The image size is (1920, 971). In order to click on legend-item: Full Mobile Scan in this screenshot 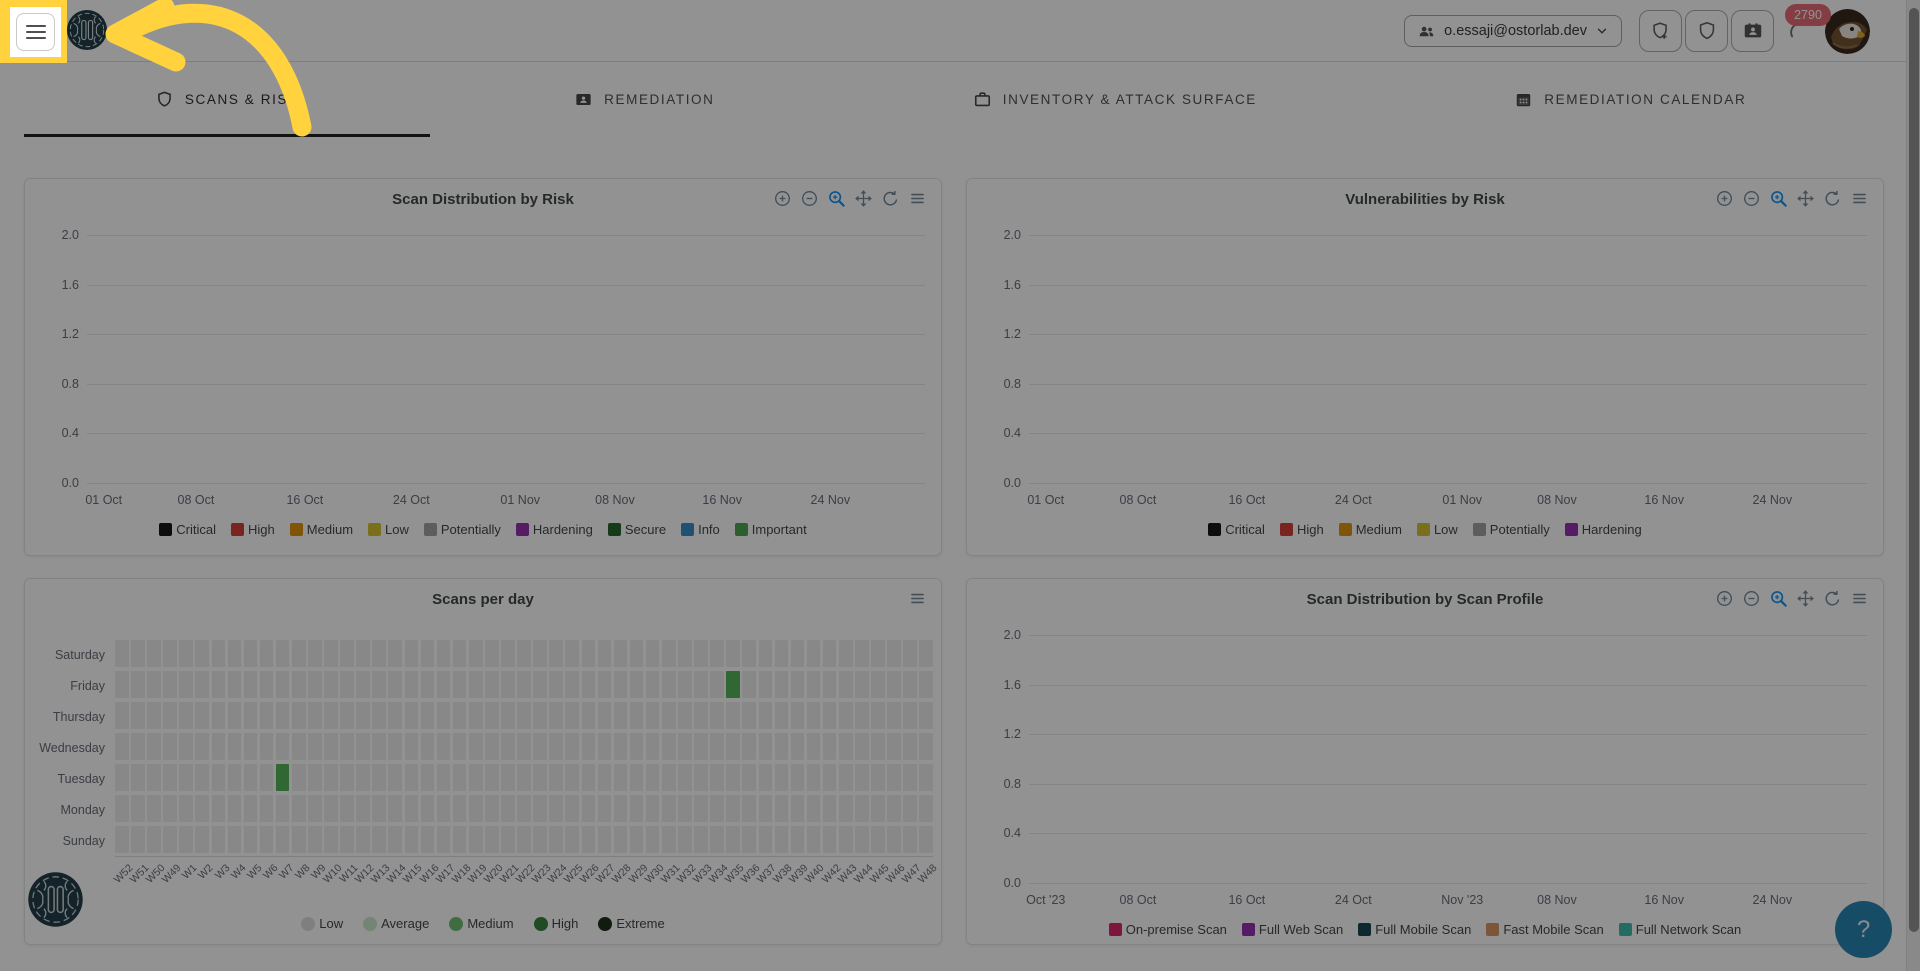, I will do `click(1414, 929)`.